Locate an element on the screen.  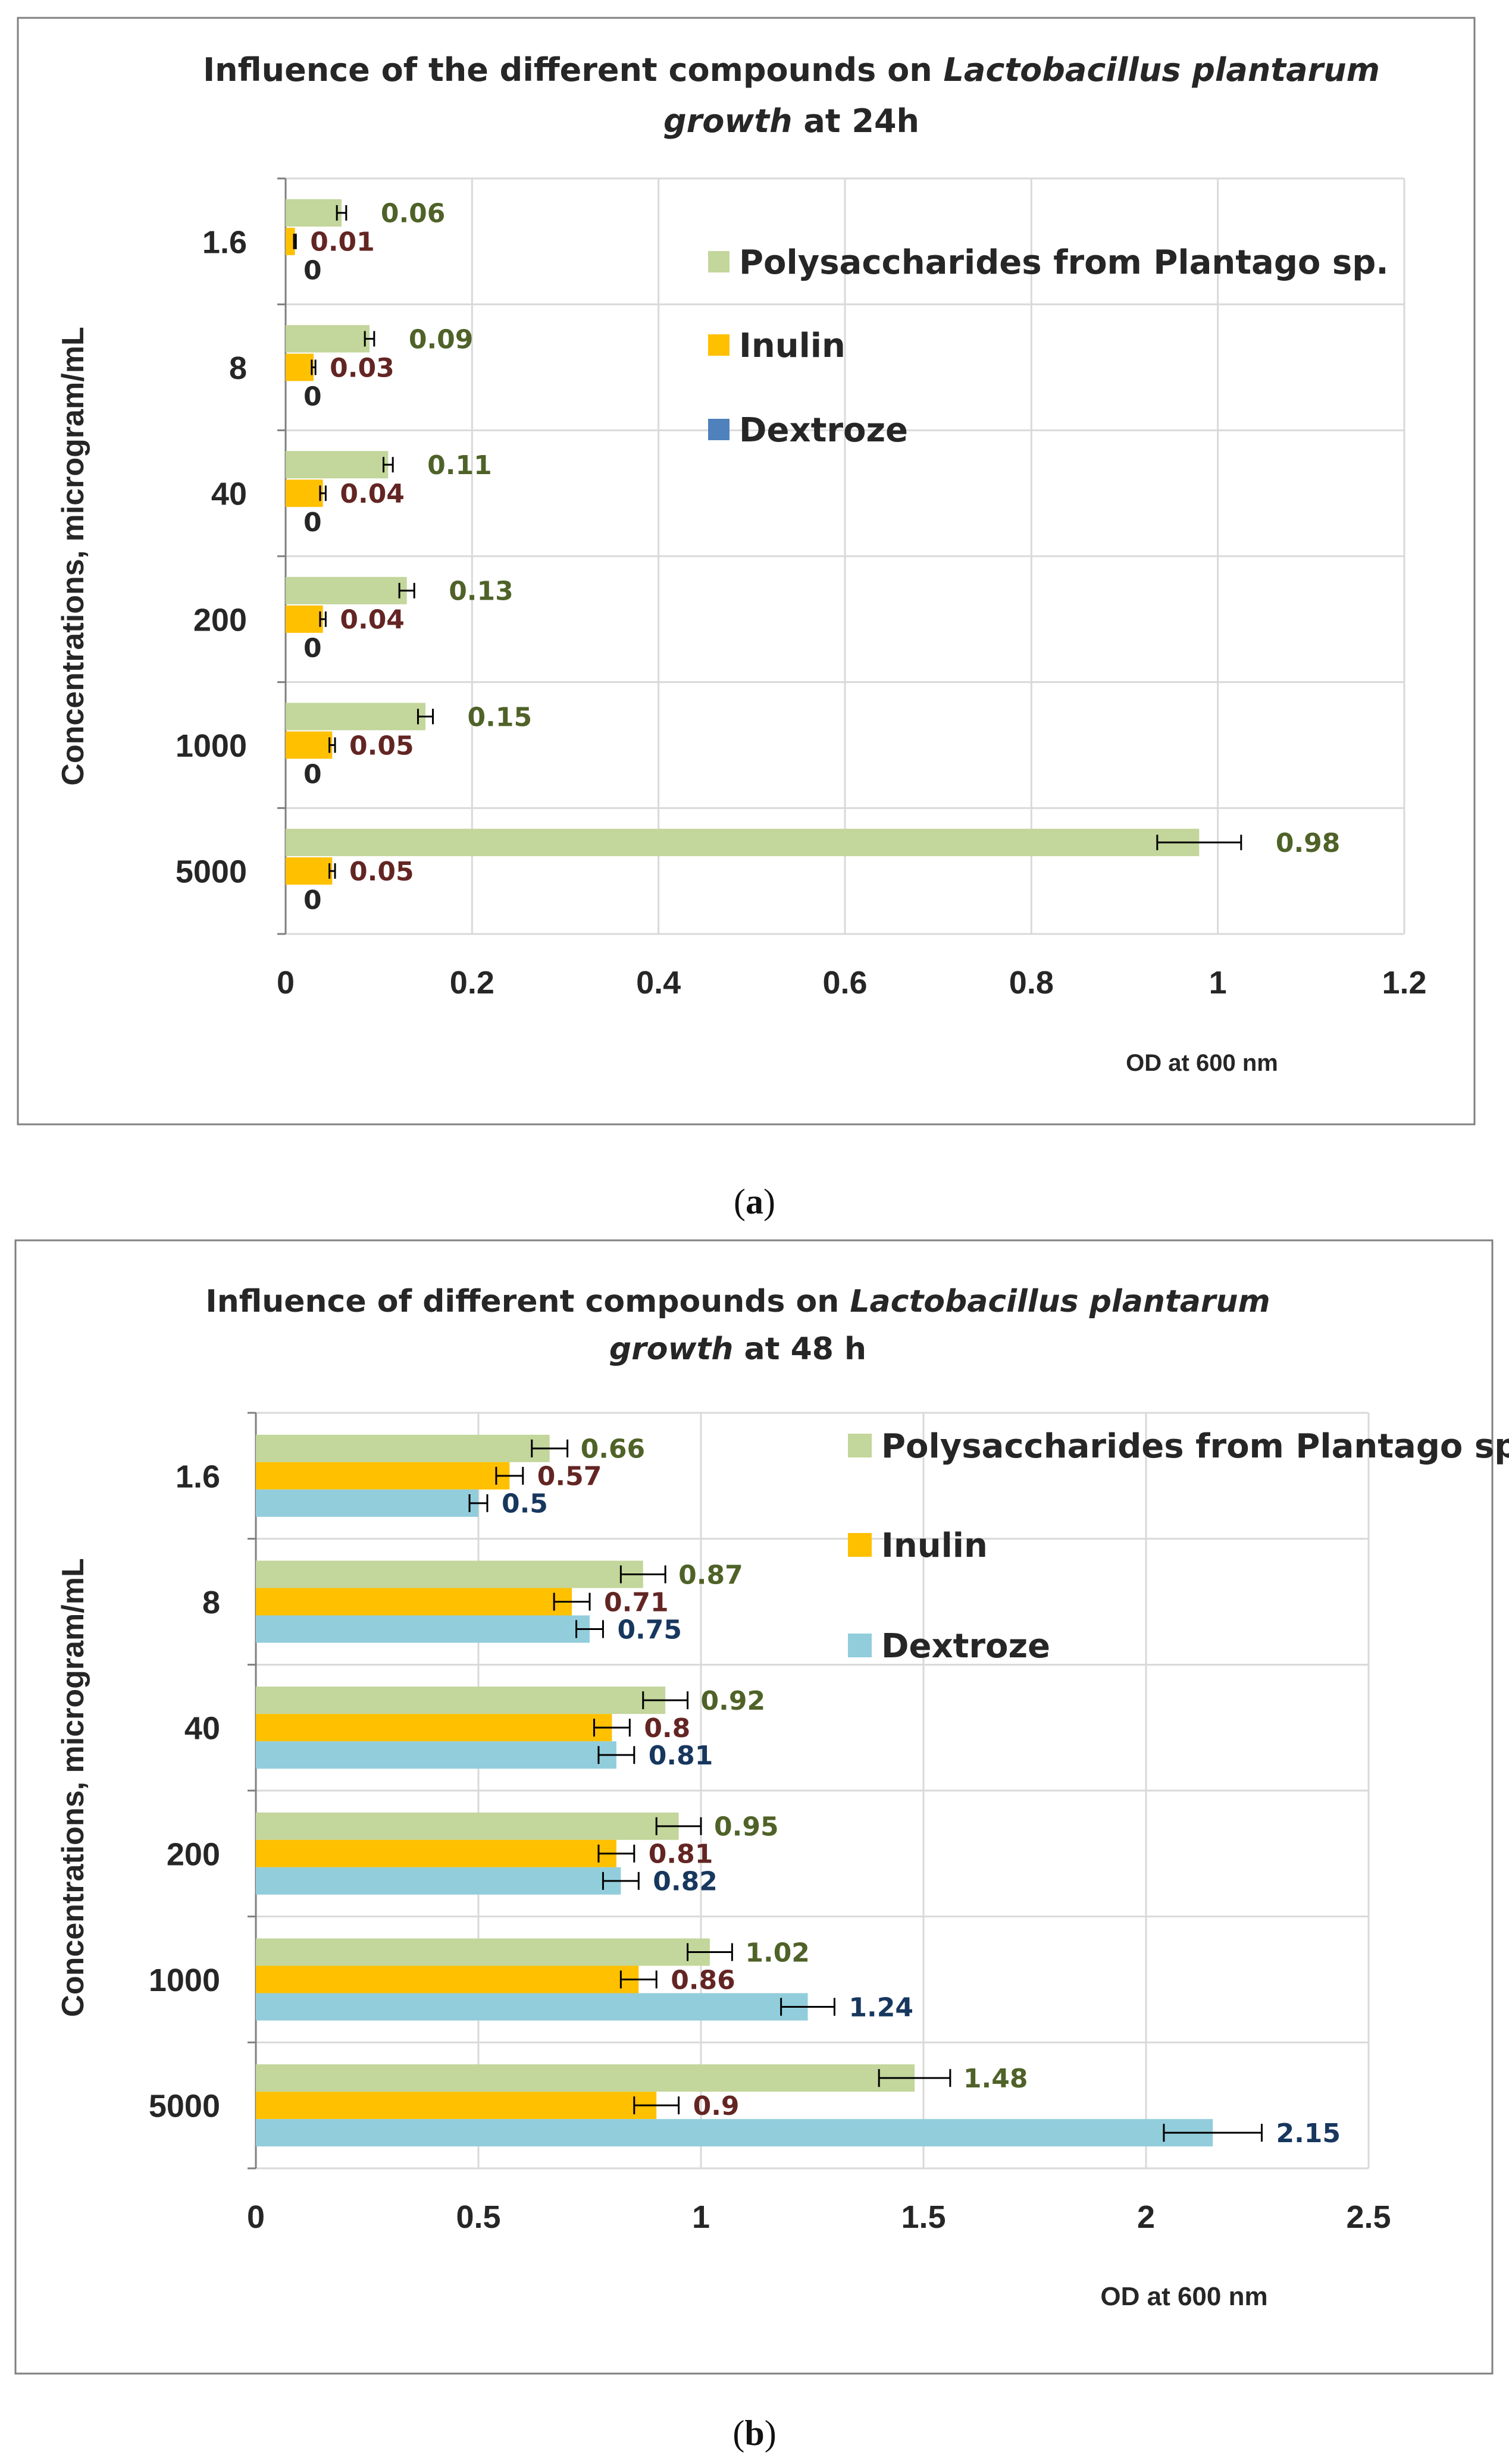
data-label: 0.04 is located at coordinates (372, 620).